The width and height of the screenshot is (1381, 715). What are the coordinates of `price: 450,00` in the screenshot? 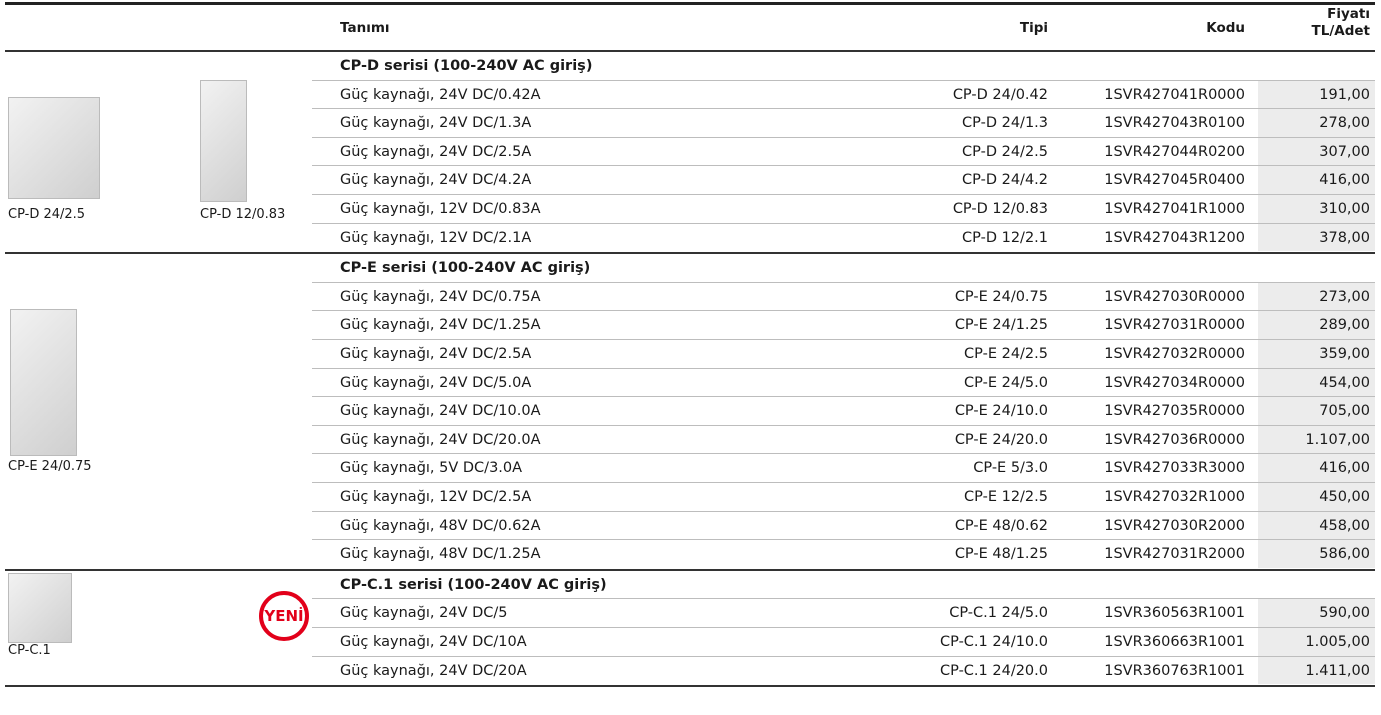 It's located at (1344, 497).